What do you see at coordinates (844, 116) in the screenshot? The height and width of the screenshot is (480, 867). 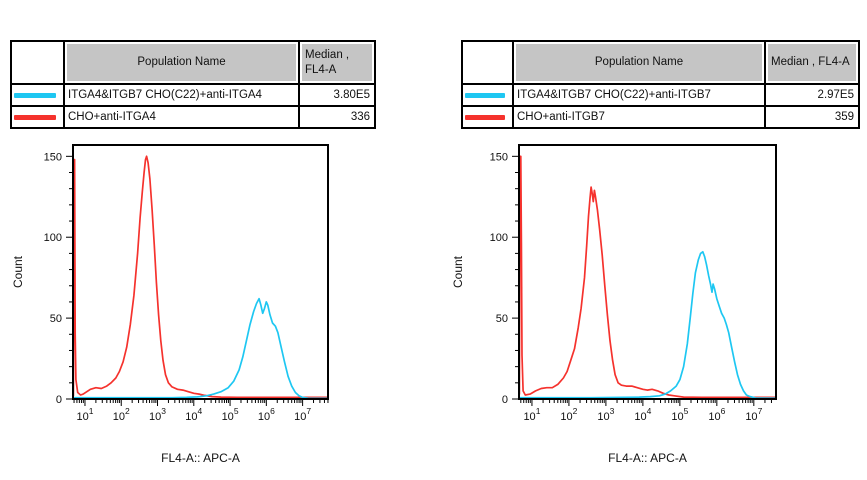 I see `median-value-label: 359` at bounding box center [844, 116].